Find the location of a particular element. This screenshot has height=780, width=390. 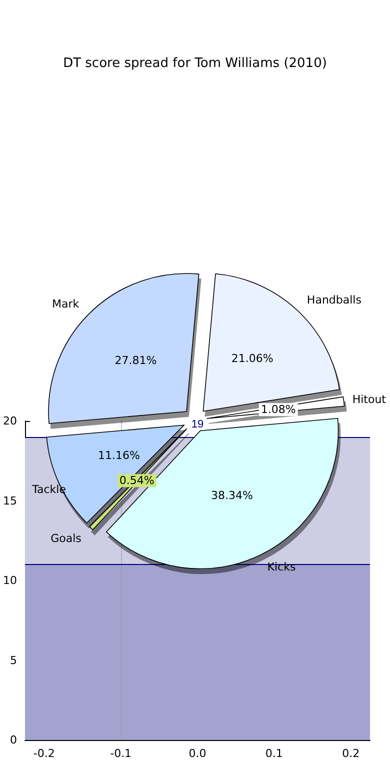

y-tick-label: 10 is located at coordinates (9, 580).